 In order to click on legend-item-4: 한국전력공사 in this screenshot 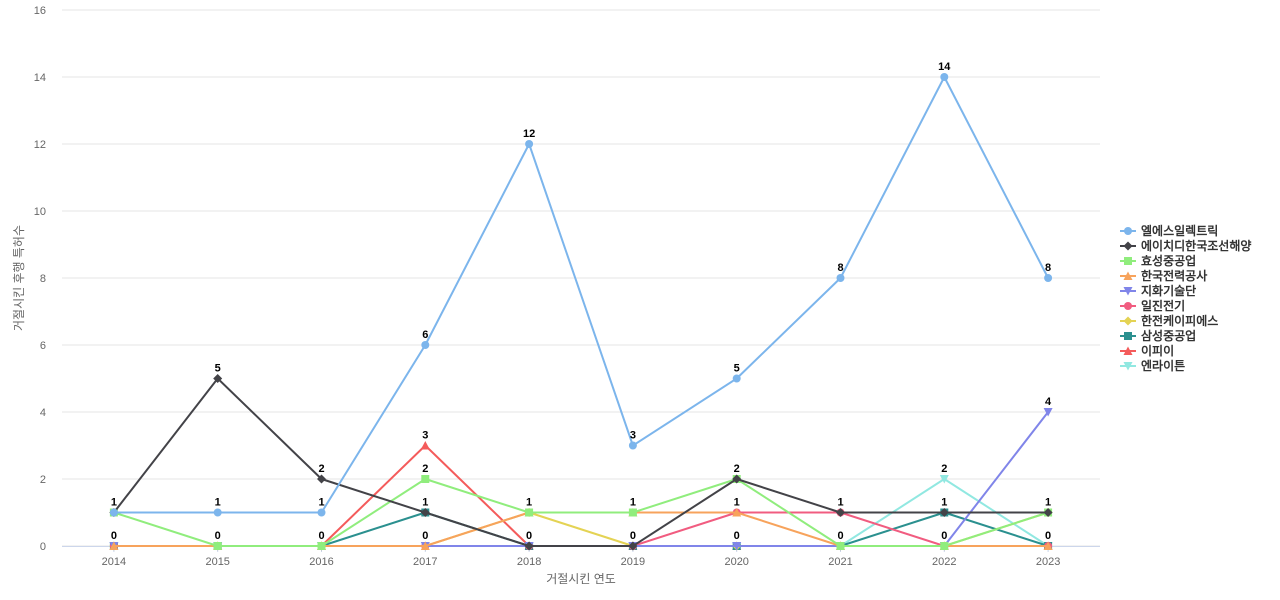, I will do `click(1163, 275)`.